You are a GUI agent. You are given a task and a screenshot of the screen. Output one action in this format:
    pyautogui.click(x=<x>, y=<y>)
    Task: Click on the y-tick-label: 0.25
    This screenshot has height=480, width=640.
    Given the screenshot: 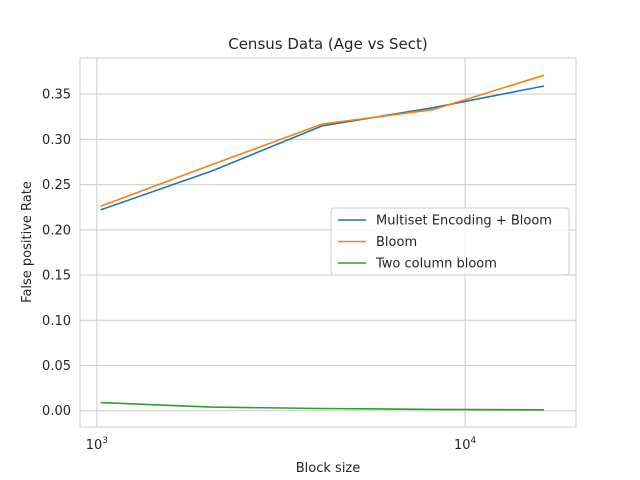 What is the action you would take?
    pyautogui.click(x=56, y=185)
    